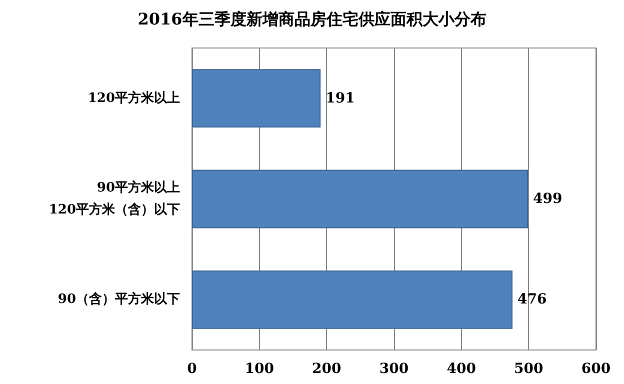  Describe the element at coordinates (259, 369) in the screenshot. I see `x-tick-label: 100` at that location.